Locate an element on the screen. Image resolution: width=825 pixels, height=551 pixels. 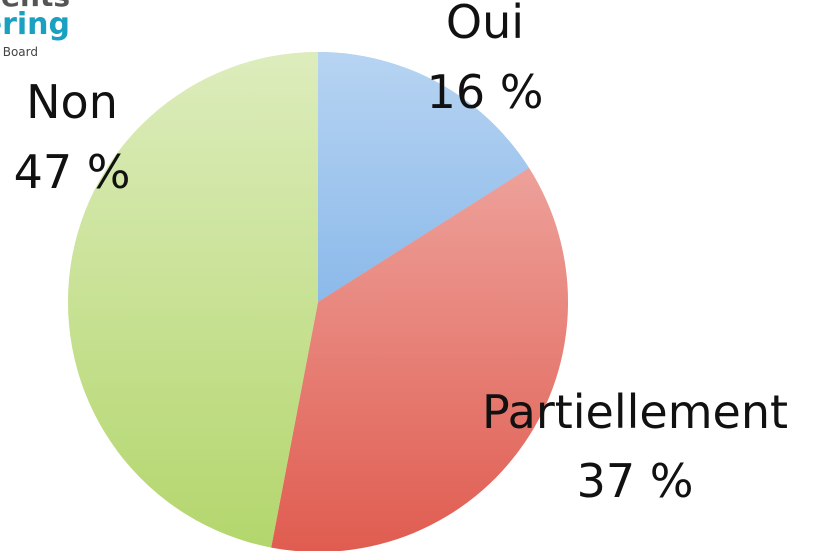
slice-label: Non is located at coordinates (72, 102).